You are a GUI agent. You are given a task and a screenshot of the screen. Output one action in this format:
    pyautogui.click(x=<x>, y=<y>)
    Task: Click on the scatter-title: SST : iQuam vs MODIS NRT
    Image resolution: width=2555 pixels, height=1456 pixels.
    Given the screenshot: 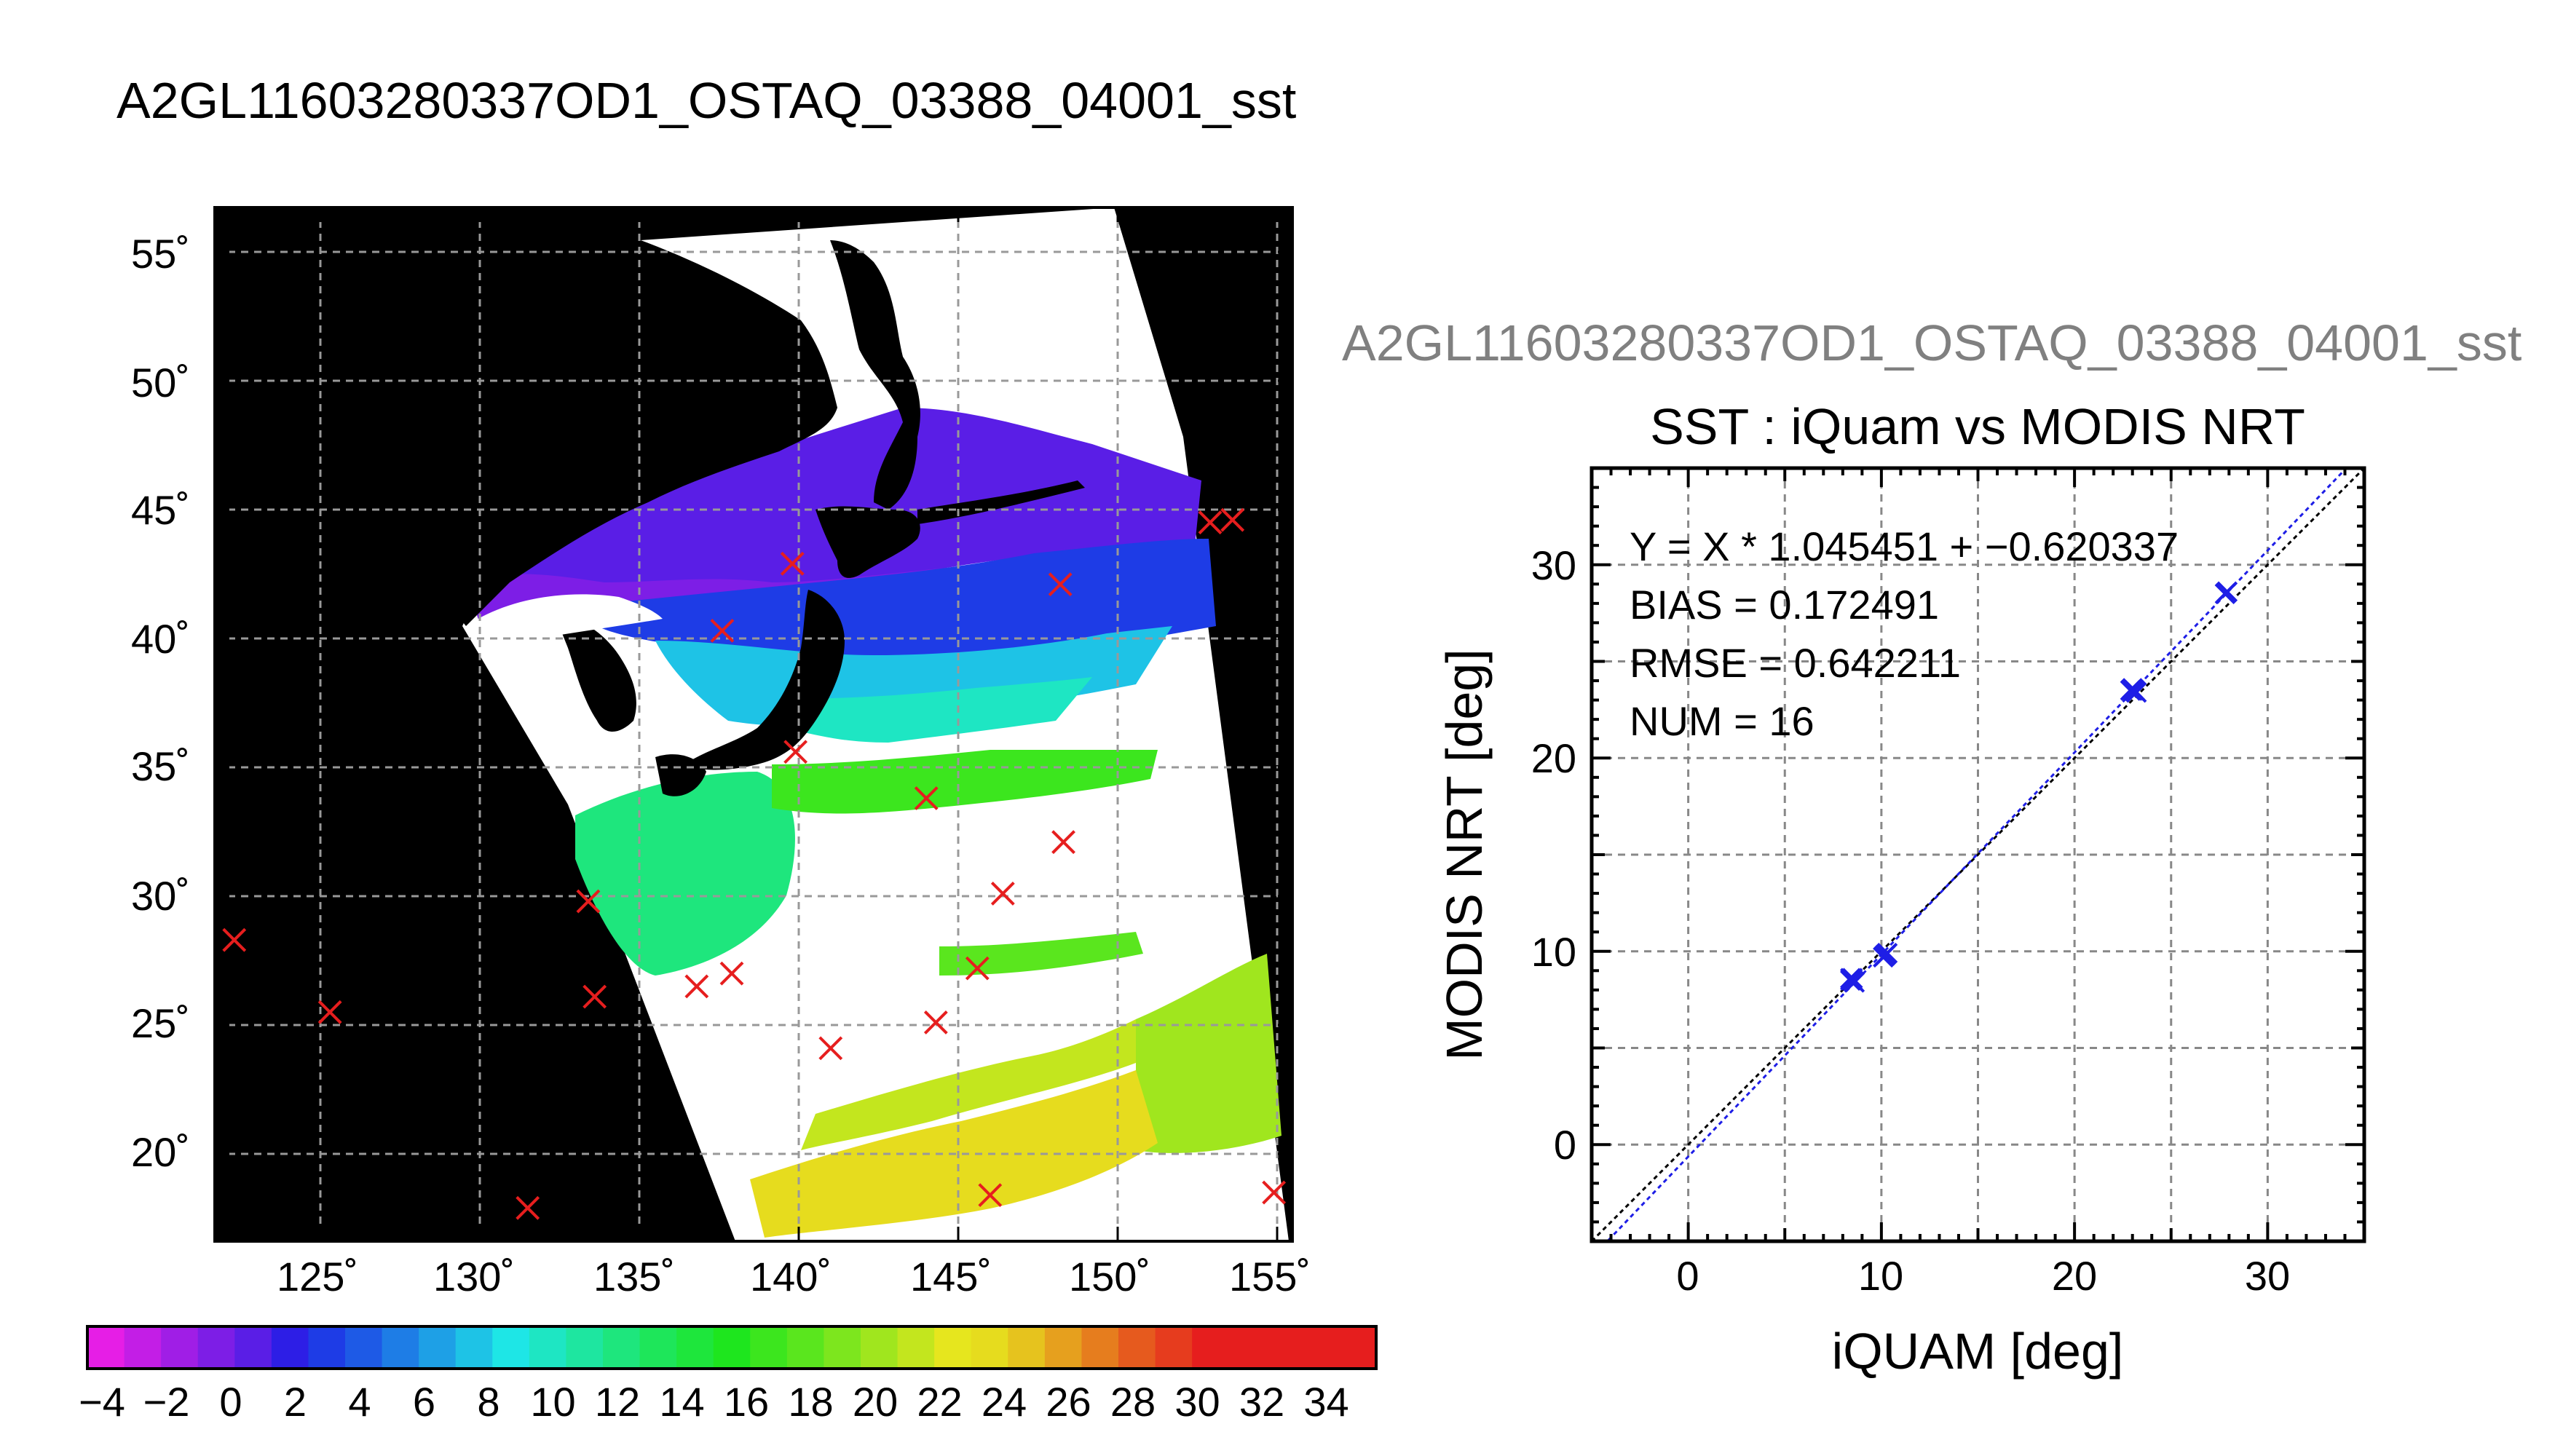 What is the action you would take?
    pyautogui.click(x=1977, y=426)
    